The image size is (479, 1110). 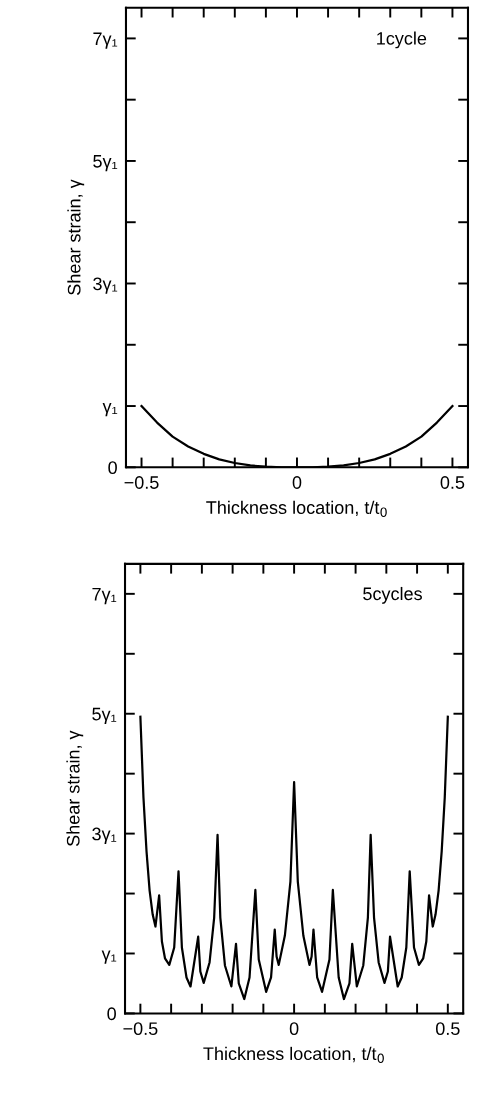 I want to click on annotation: 1cycle, so click(x=402, y=40).